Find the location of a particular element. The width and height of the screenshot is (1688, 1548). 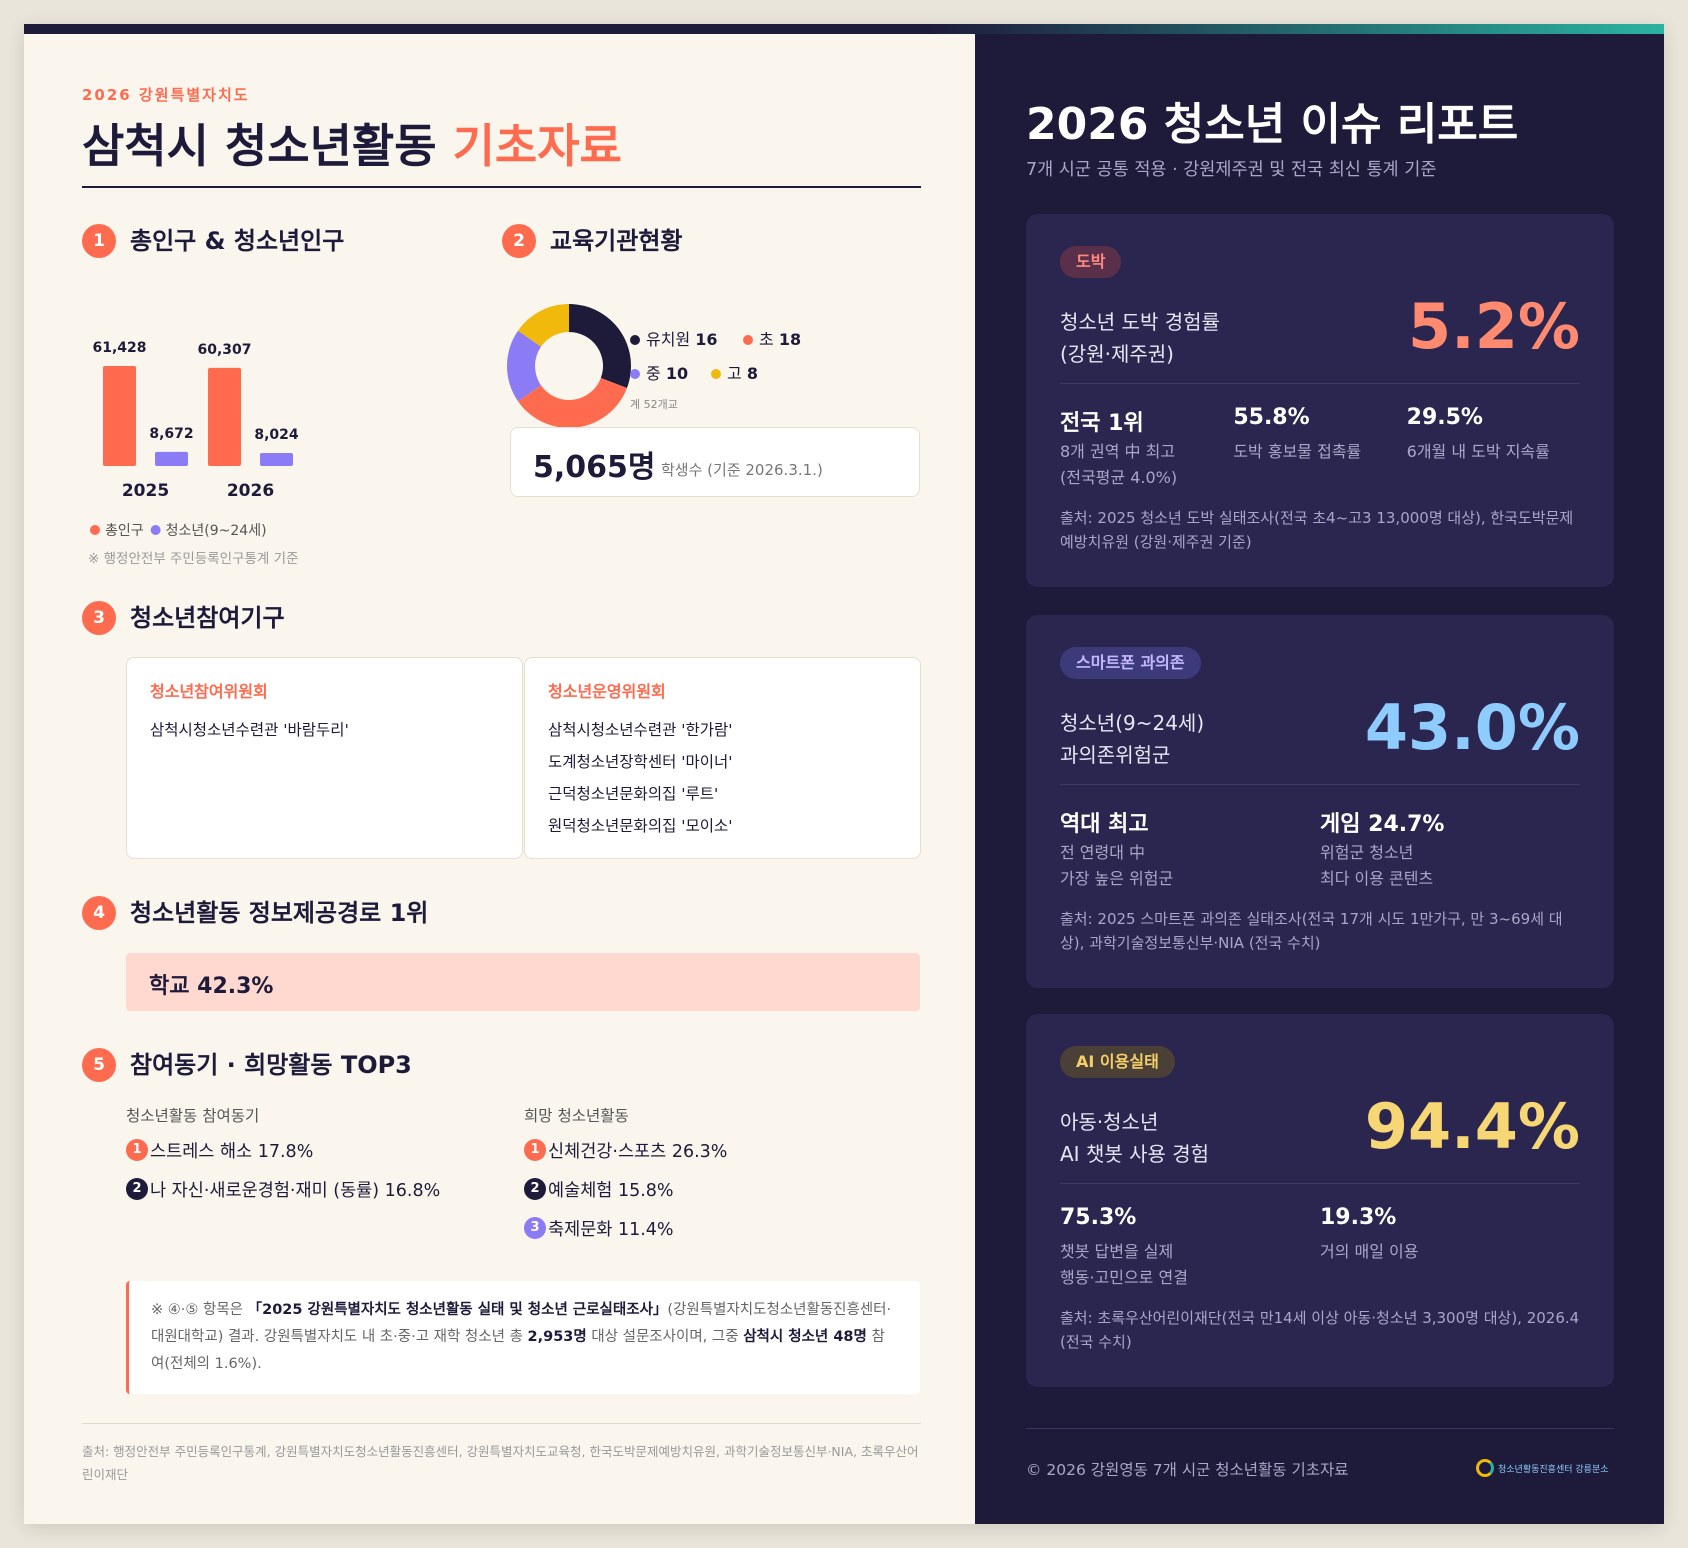

issue-stat-value: 게임 24.7% is located at coordinates (1382, 824).